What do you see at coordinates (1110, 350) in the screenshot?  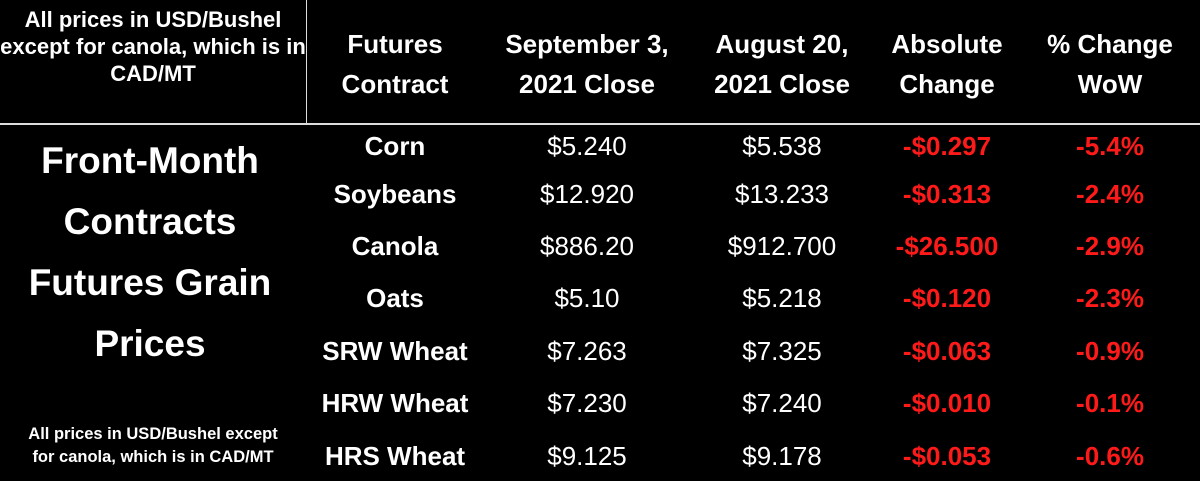 I see `cell-pct-change: -0.9%` at bounding box center [1110, 350].